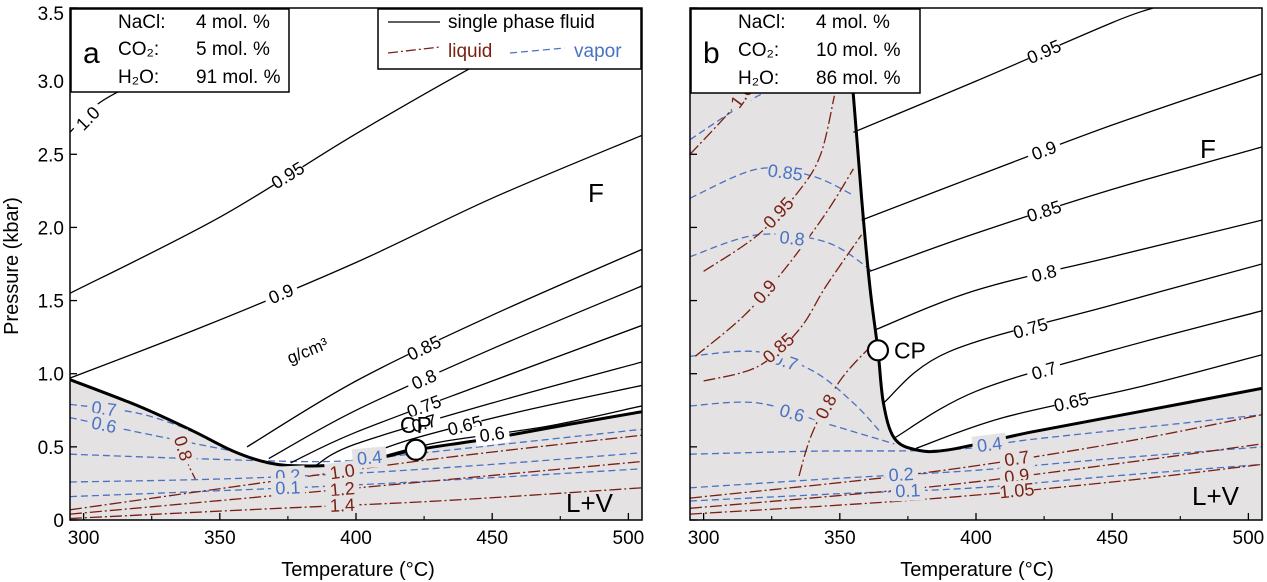  I want to click on vapor-isochore-label-b-8: 0.1, so click(908, 490).